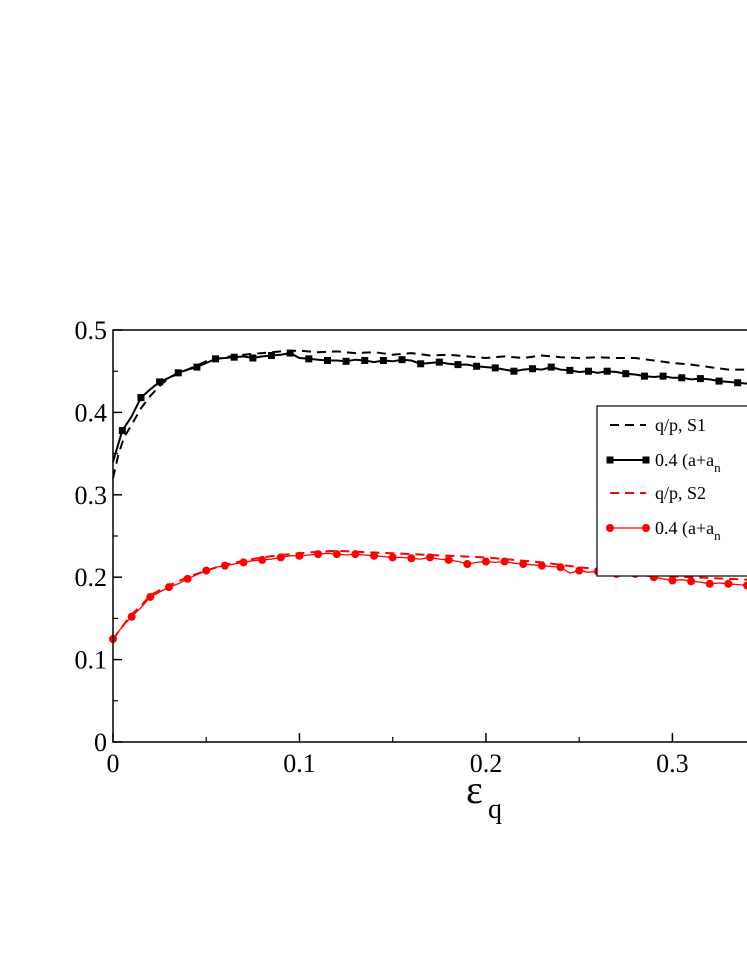 Image resolution: width=747 pixels, height=967 pixels. Describe the element at coordinates (91, 577) in the screenshot. I see `y-tick-label: 0.2` at that location.